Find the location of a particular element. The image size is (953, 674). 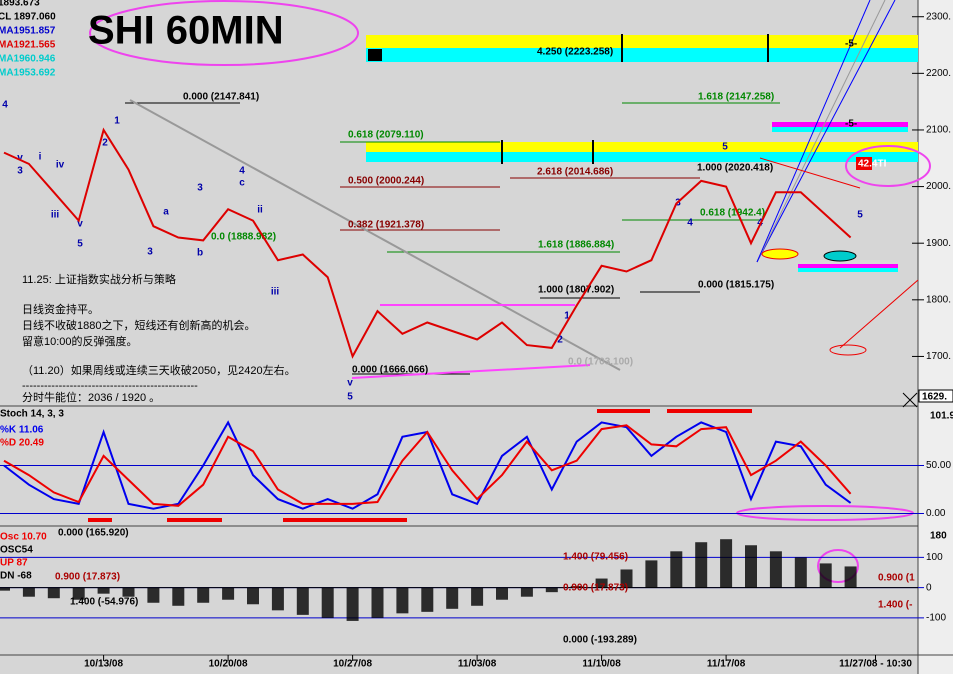

y-tick-label: 2200. is located at coordinates (938, 73).